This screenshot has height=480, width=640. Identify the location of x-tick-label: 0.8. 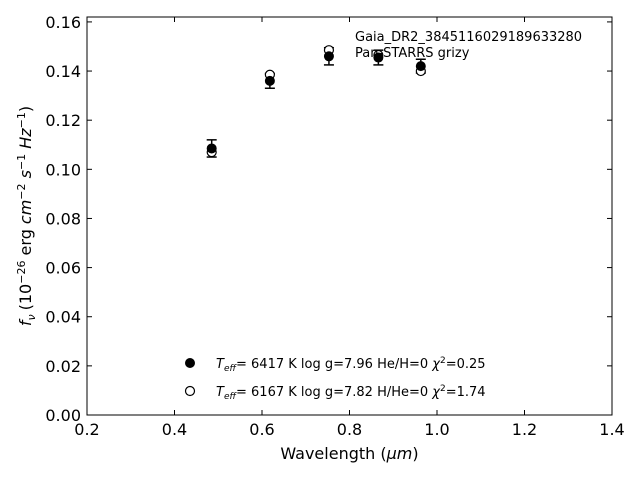
(349, 429).